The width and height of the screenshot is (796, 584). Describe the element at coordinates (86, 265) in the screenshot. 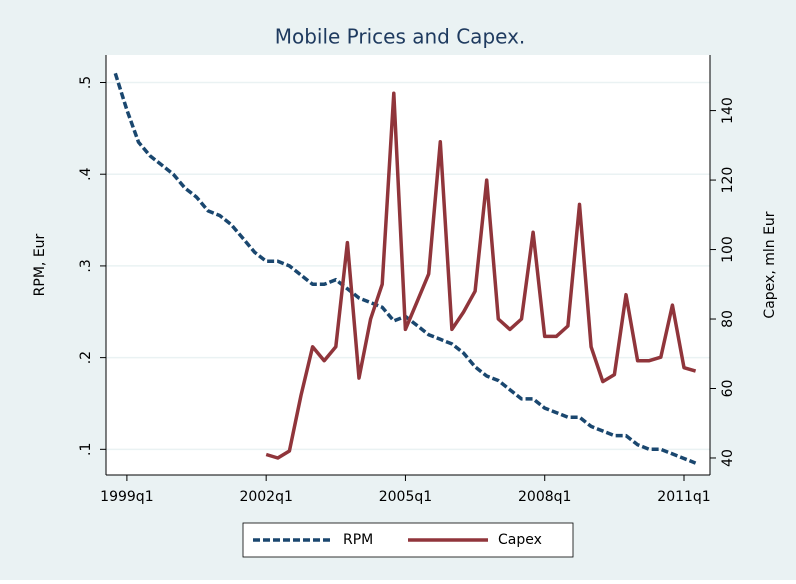

I see `y-tick-label: .3` at that location.